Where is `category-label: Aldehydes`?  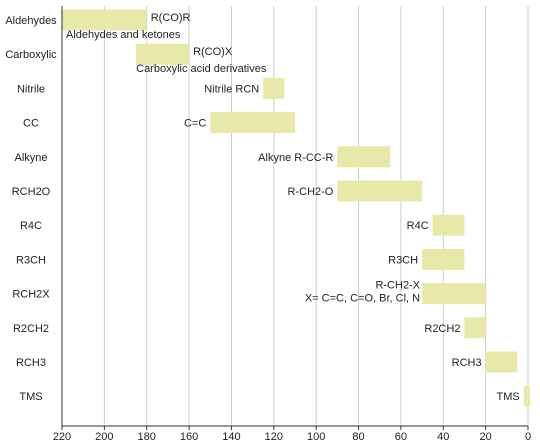
category-label: Aldehydes is located at coordinates (31, 21).